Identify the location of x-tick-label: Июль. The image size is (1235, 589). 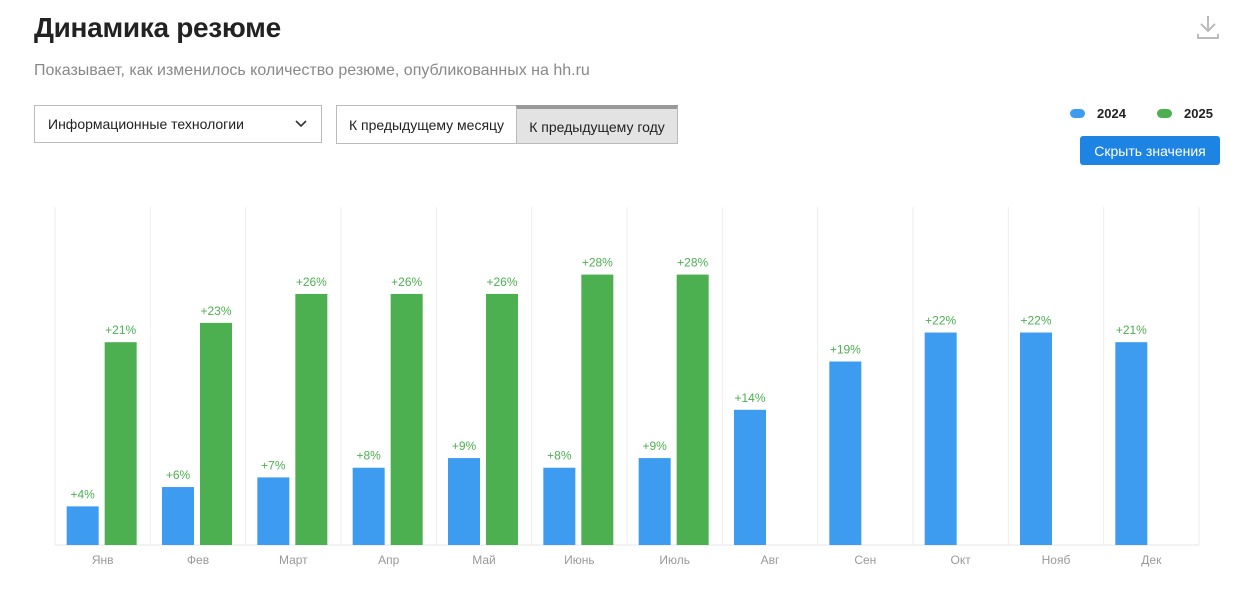
(674, 560).